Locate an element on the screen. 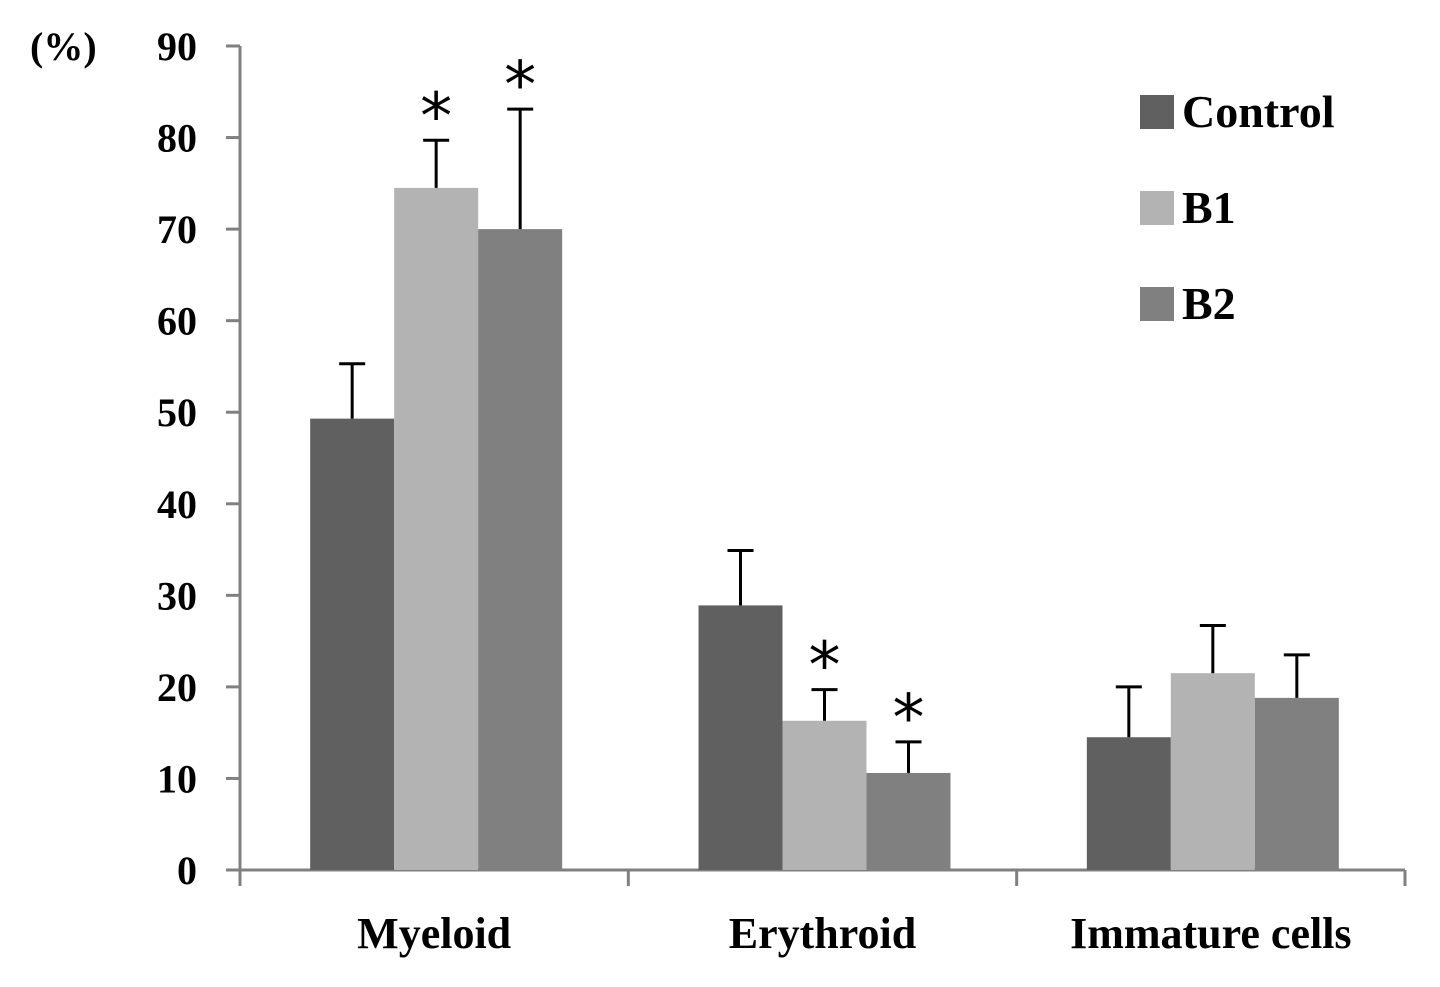 The image size is (1440, 987). y-tick-label: 50 is located at coordinates (177, 412).